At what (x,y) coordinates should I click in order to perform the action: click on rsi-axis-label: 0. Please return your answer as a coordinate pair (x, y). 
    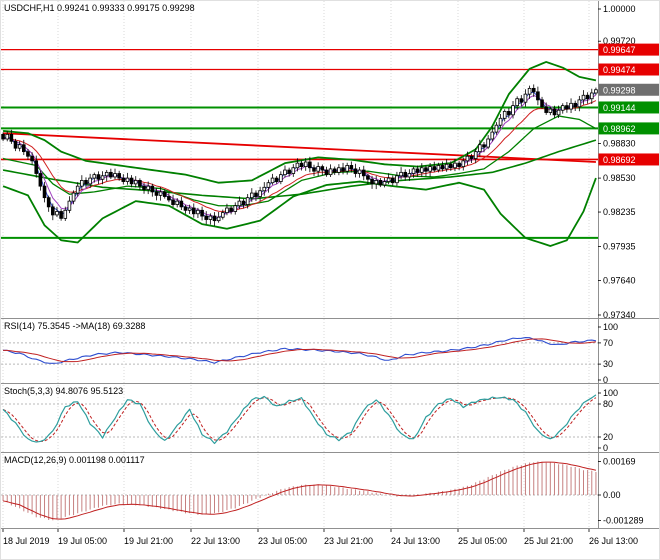
    Looking at the image, I should click on (605, 380).